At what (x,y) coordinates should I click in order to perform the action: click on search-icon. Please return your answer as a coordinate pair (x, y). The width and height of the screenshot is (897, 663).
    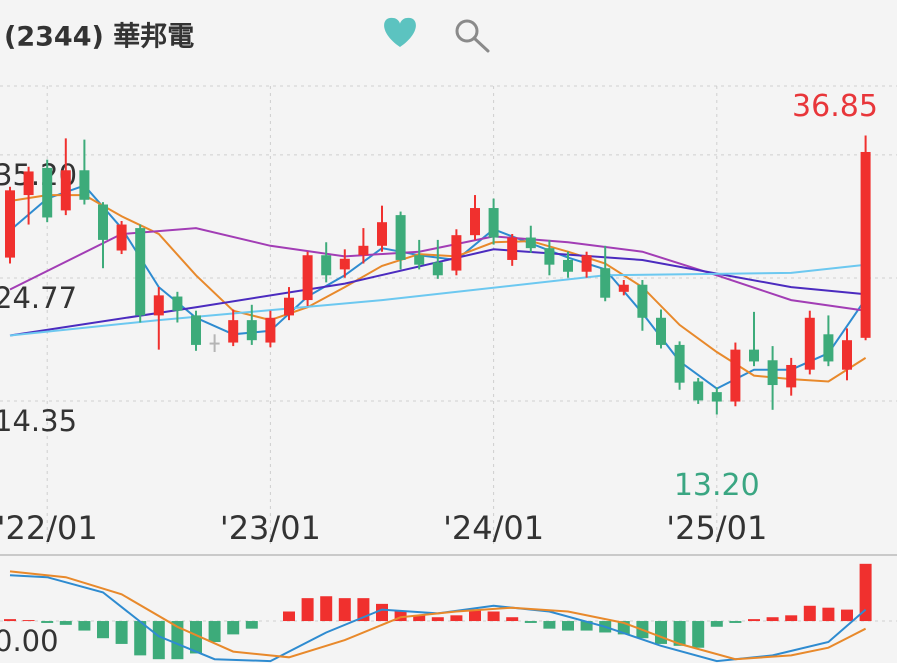
    Looking at the image, I should click on (472, 36).